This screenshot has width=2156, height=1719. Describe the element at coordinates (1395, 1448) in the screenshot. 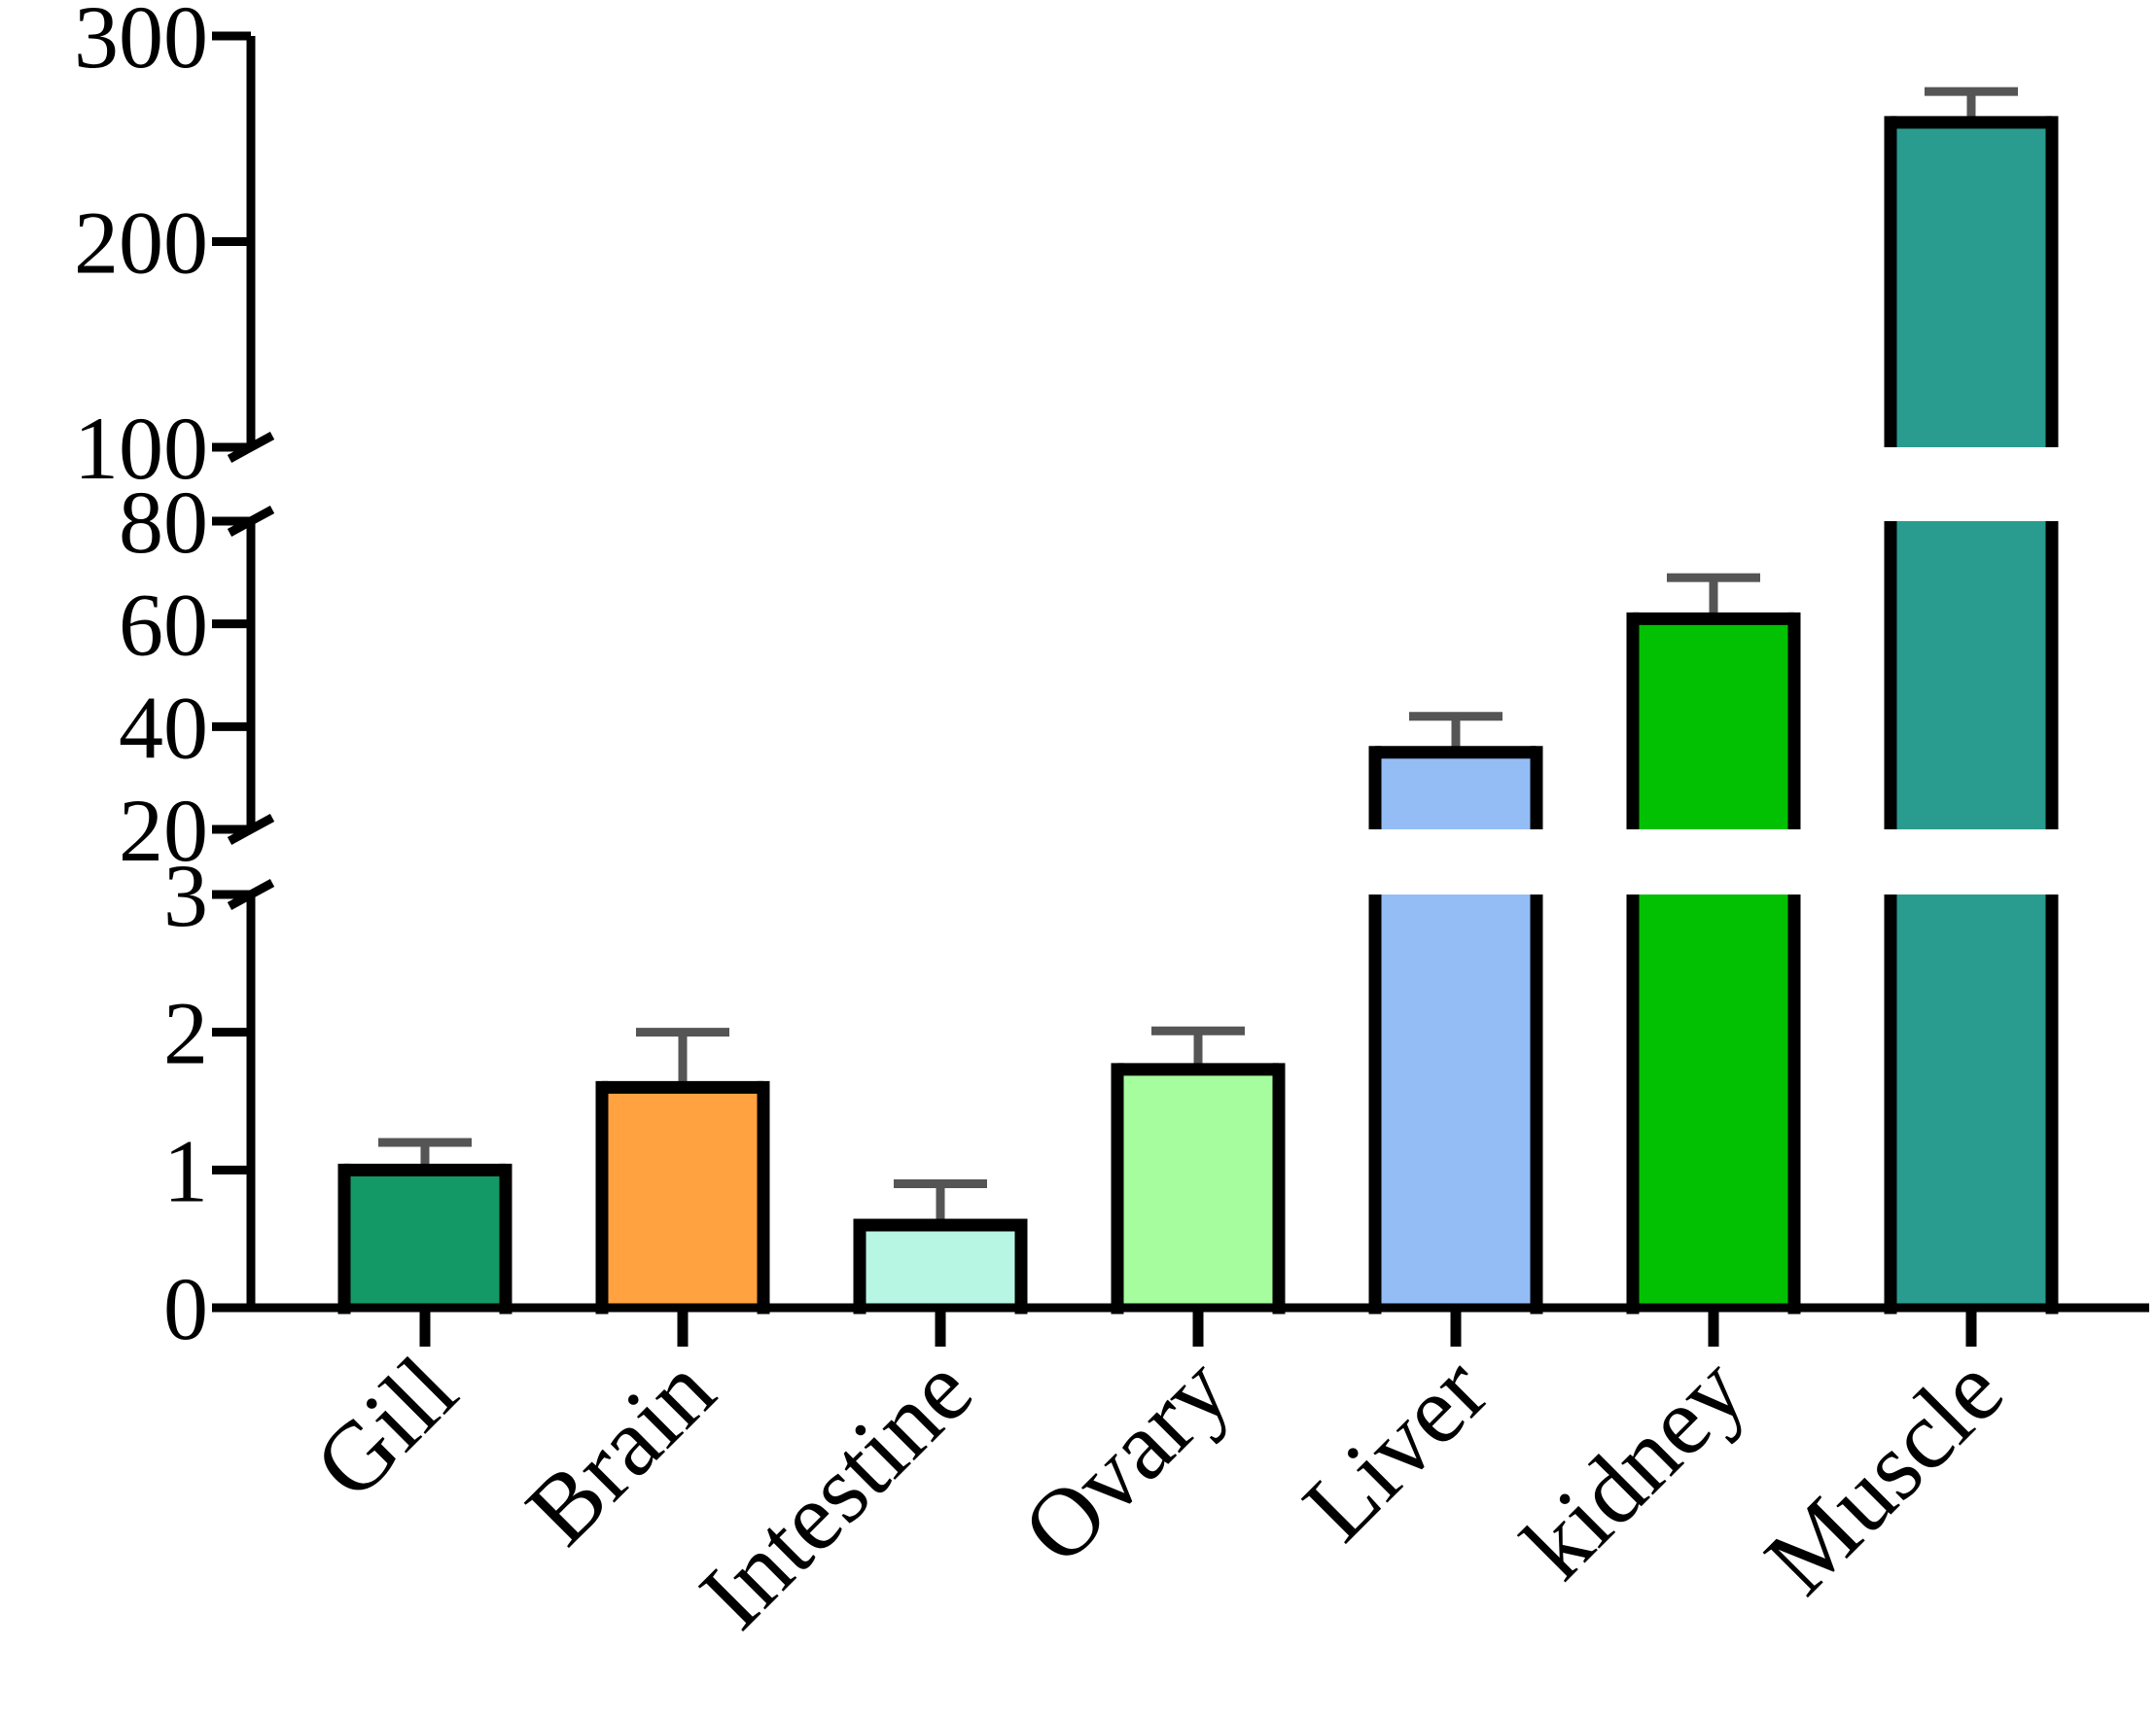

I see `x-category-label-liver: Liver` at that location.